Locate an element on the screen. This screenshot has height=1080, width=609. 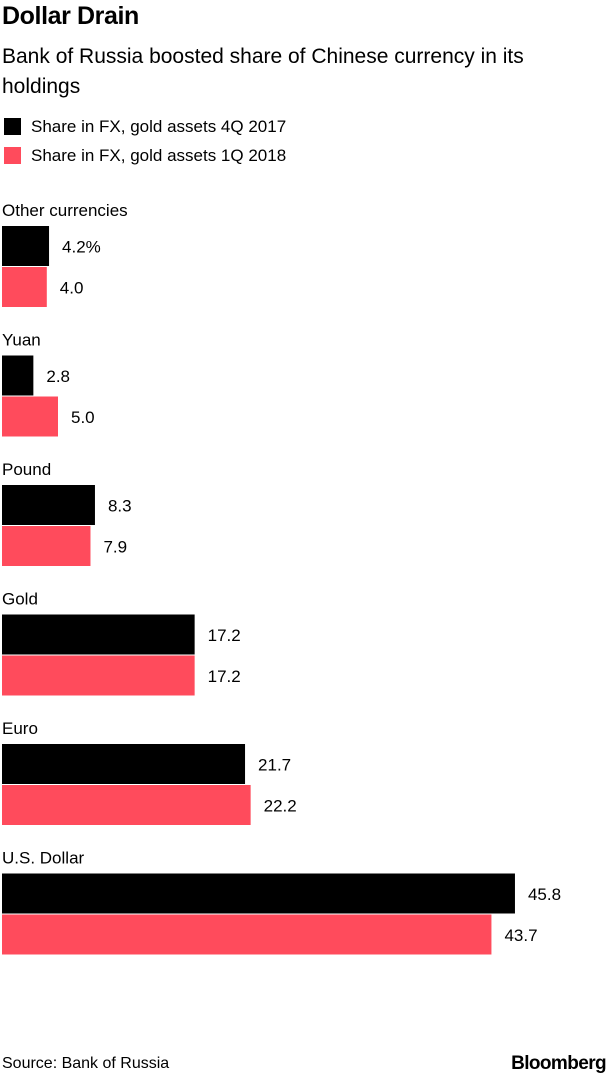
bar-yuan-1q-2018 is located at coordinates (30, 416).